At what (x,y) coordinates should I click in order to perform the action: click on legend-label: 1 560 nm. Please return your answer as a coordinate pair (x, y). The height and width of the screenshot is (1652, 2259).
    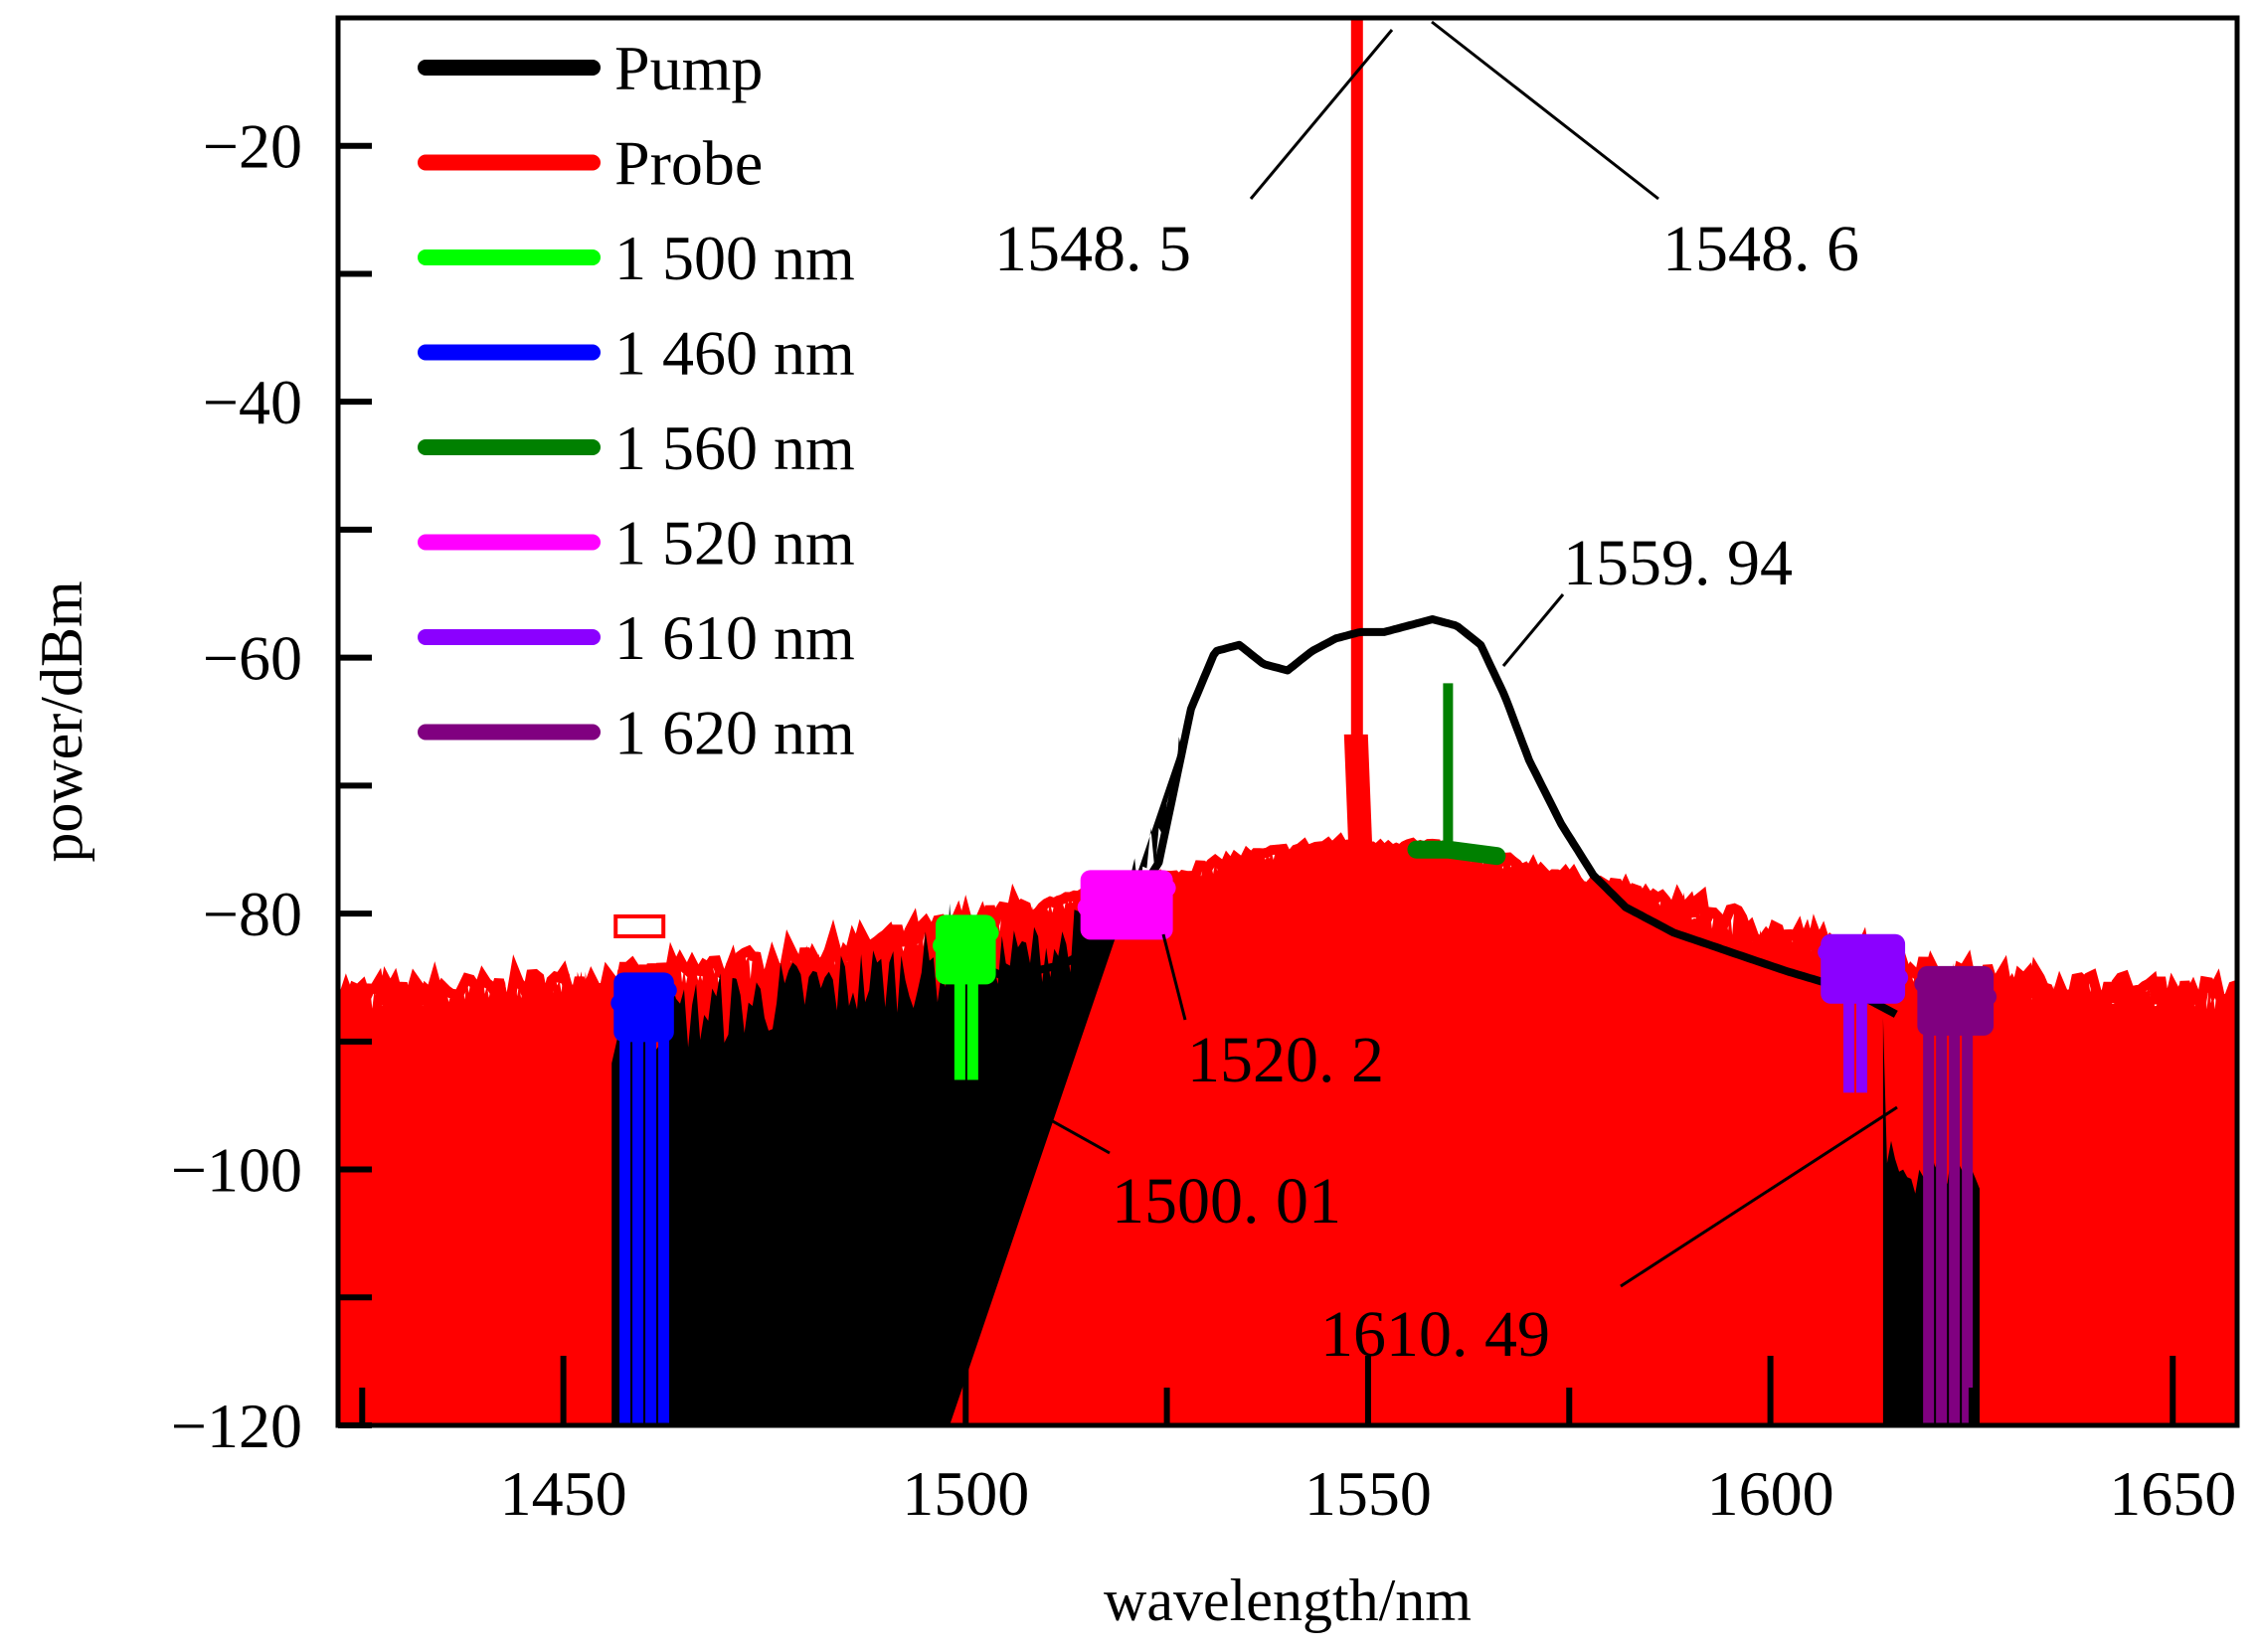
    Looking at the image, I should click on (734, 448).